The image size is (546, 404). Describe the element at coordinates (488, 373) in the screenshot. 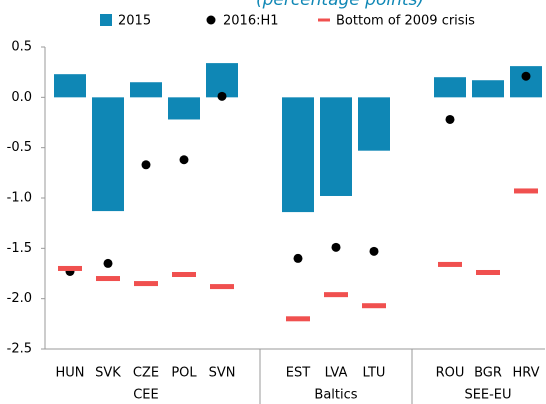

I see `x-tick-label: BGR` at that location.